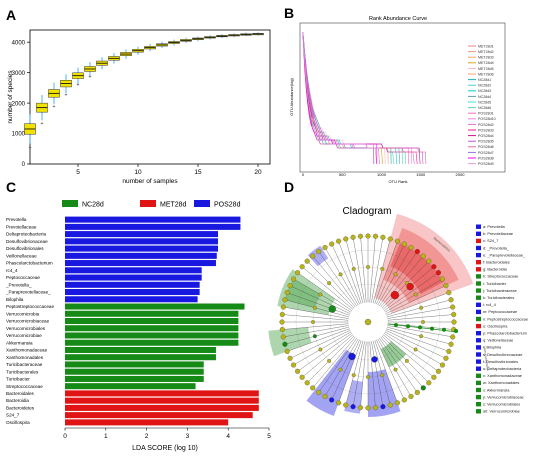 Image resolution: width=550 pixels, height=461 pixels. I want to click on x-tick-label: 3, so click(188, 436).